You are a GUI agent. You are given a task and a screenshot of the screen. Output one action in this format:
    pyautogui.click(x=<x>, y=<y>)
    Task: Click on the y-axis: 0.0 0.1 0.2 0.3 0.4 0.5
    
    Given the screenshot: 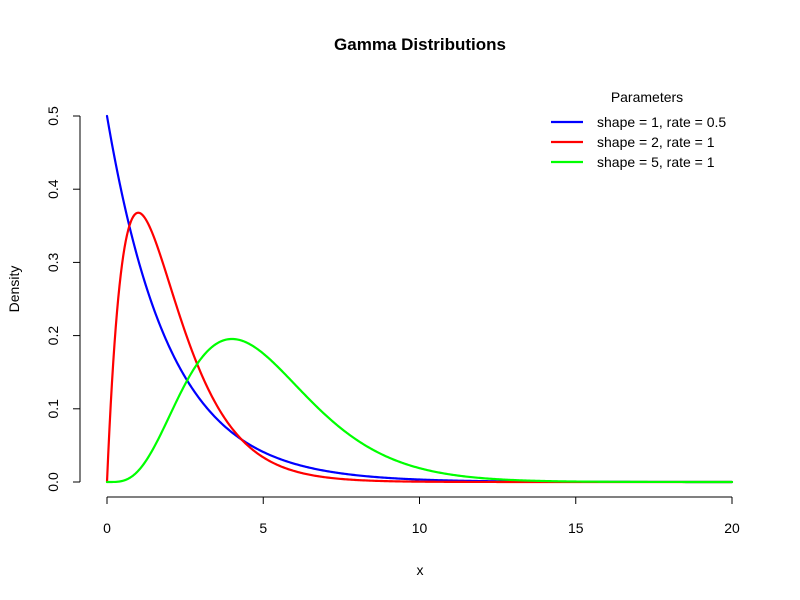 What is the action you would take?
    pyautogui.click(x=63, y=299)
    